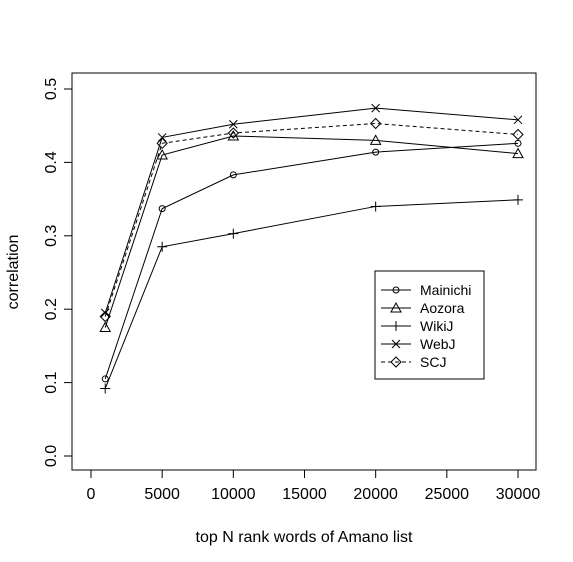 This screenshot has width=573, height=562. Describe the element at coordinates (58, 272) in the screenshot. I see `y-axis: 0.0 0.1 0.2 0.3 0.4 0.5` at that location.